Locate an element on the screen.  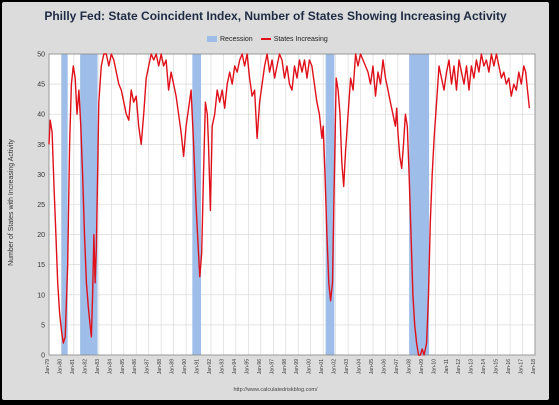
x-tick-label: Jan-91 is located at coordinates (198, 367).